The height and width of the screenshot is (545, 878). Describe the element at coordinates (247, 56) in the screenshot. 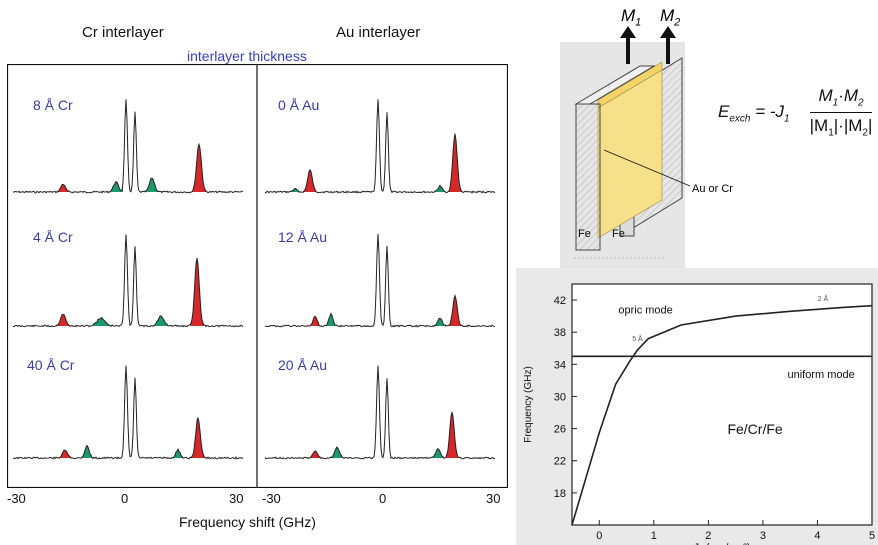

I see `interlayer-thickness-label: interlayer thickness` at that location.